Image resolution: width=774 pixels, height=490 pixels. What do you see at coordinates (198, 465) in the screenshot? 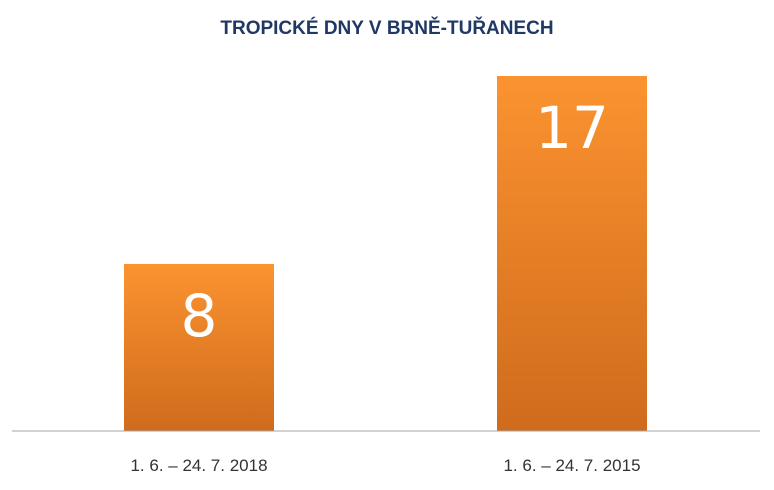
I see `x-tick-label-0: 1. 6. – 24. 7. 2018` at bounding box center [198, 465].